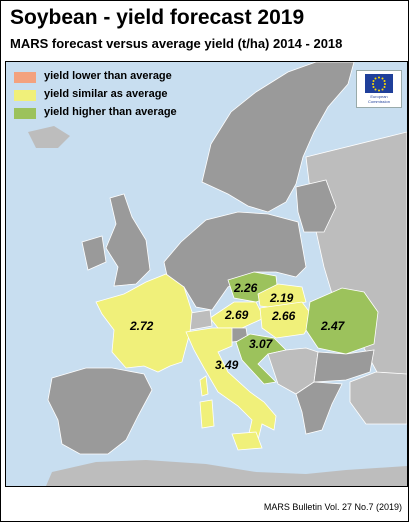  What do you see at coordinates (231, 384) in the screenshot?
I see `region-italy` at bounding box center [231, 384].